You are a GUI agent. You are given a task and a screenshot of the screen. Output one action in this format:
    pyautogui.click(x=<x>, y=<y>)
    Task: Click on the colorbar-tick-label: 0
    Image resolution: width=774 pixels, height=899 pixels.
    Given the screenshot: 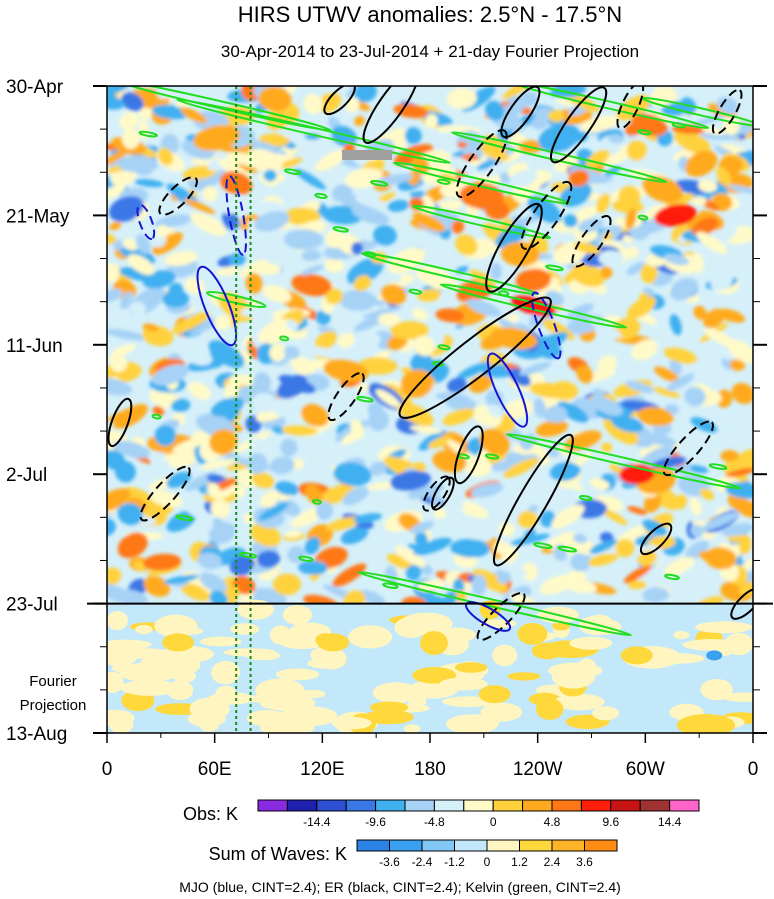 What is the action you would take?
    pyautogui.click(x=487, y=862)
    